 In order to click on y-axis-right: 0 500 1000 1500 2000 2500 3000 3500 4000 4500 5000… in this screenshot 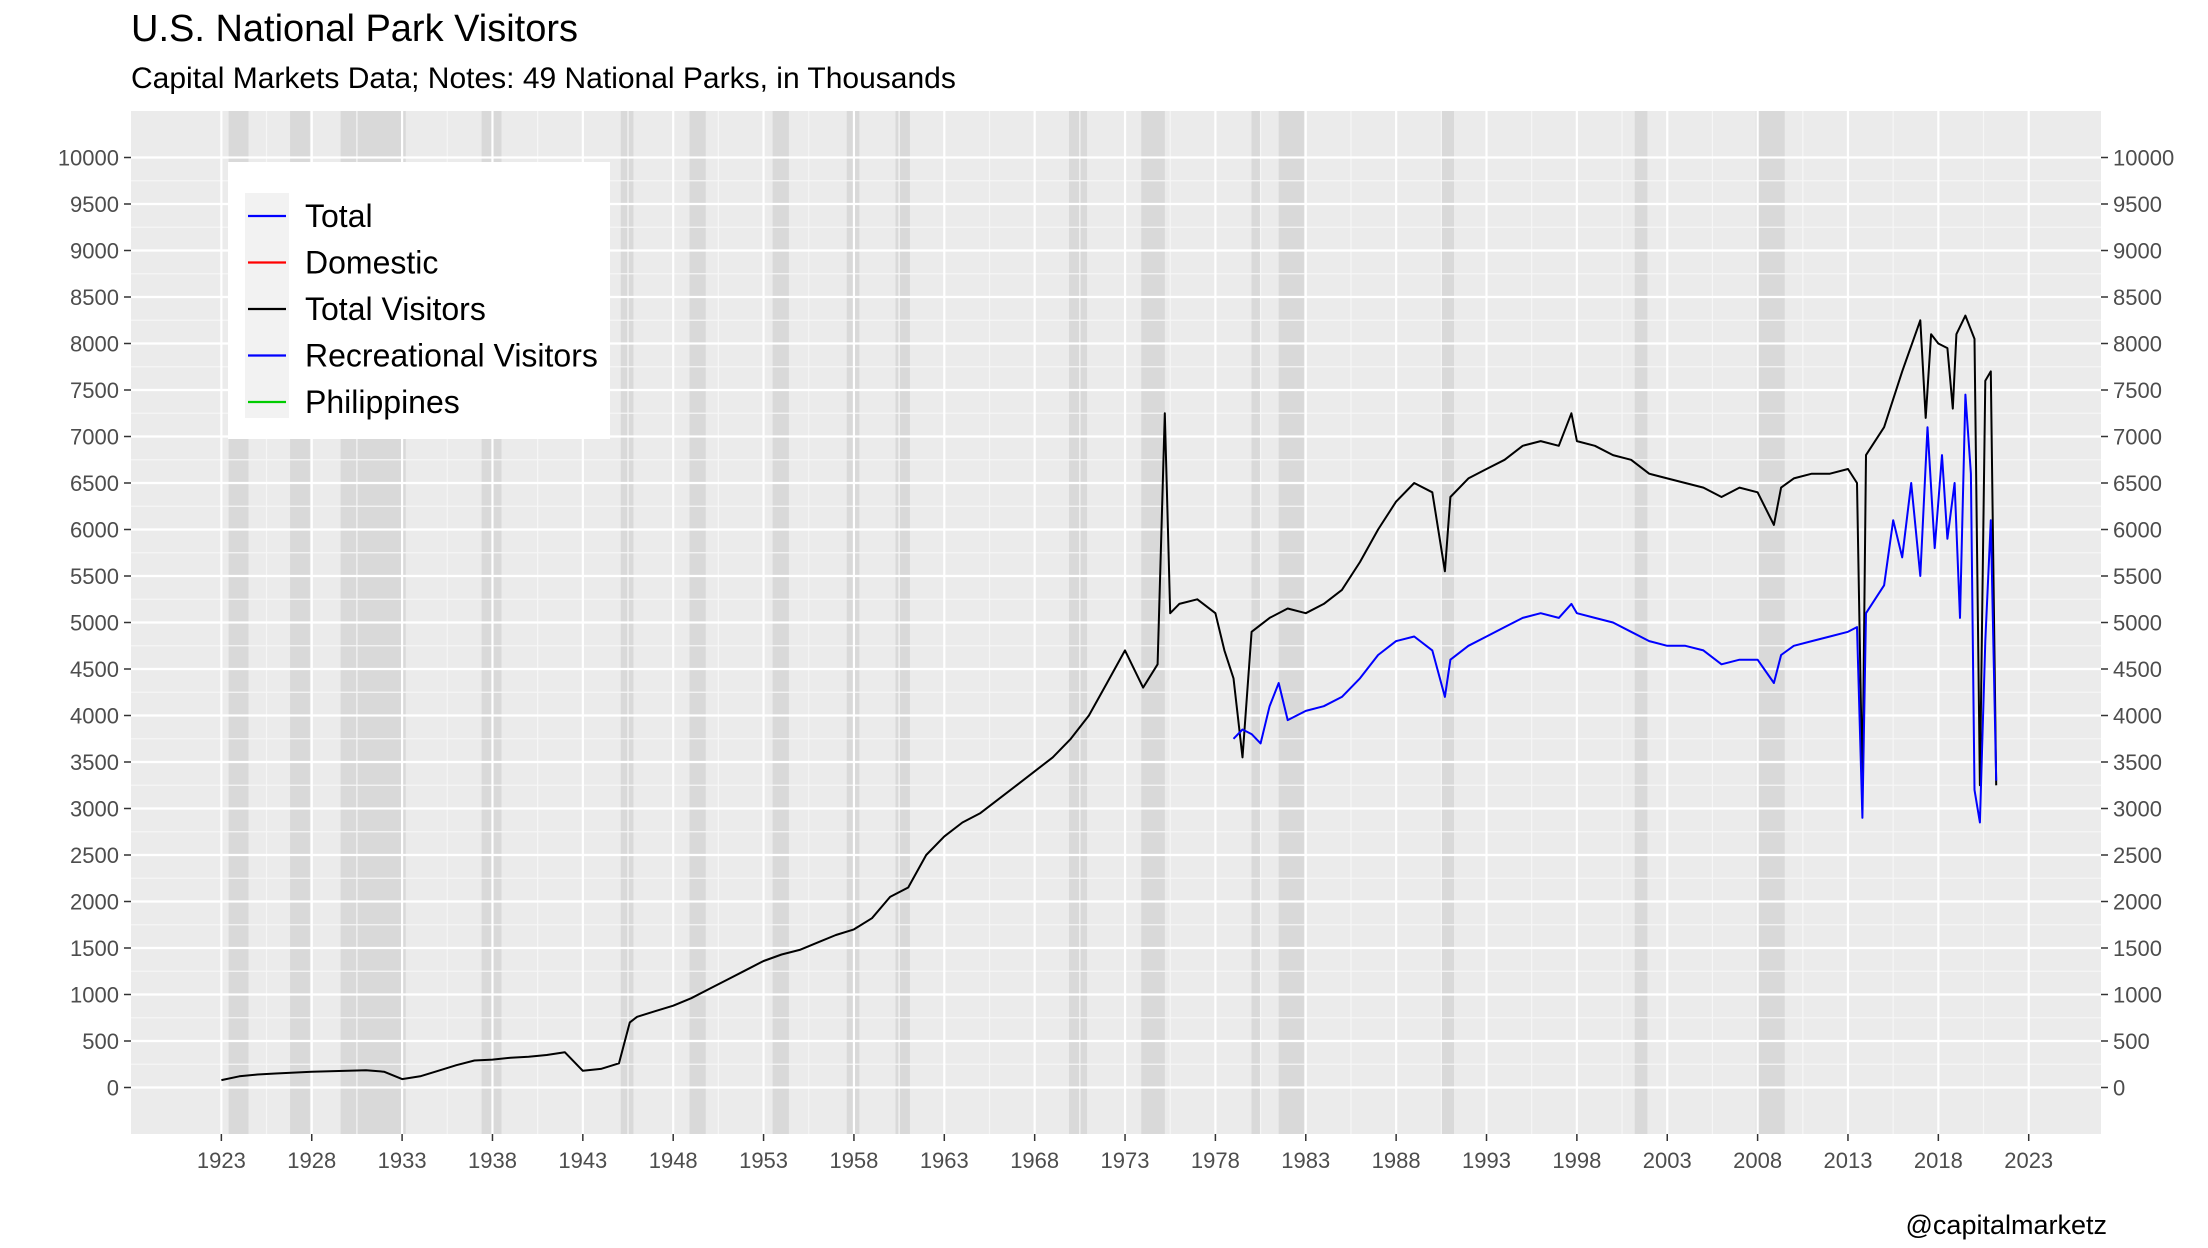, I will do `click(2137, 623)`.